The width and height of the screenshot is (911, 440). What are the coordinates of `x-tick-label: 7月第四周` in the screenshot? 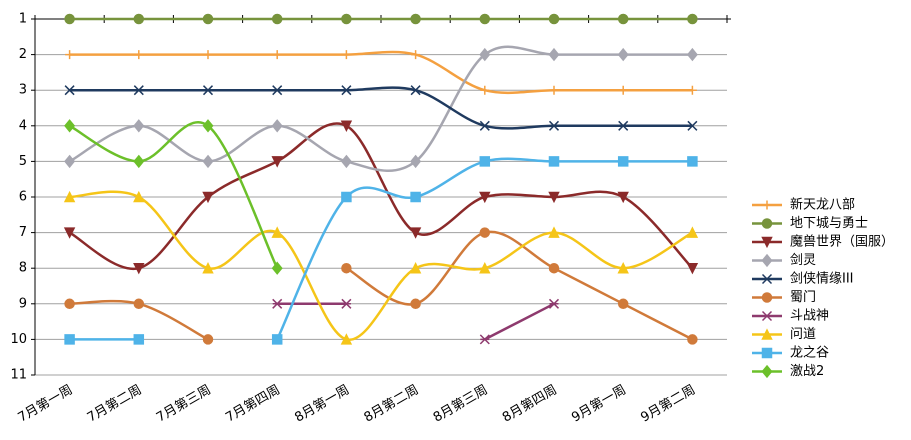 It's located at (253, 404).